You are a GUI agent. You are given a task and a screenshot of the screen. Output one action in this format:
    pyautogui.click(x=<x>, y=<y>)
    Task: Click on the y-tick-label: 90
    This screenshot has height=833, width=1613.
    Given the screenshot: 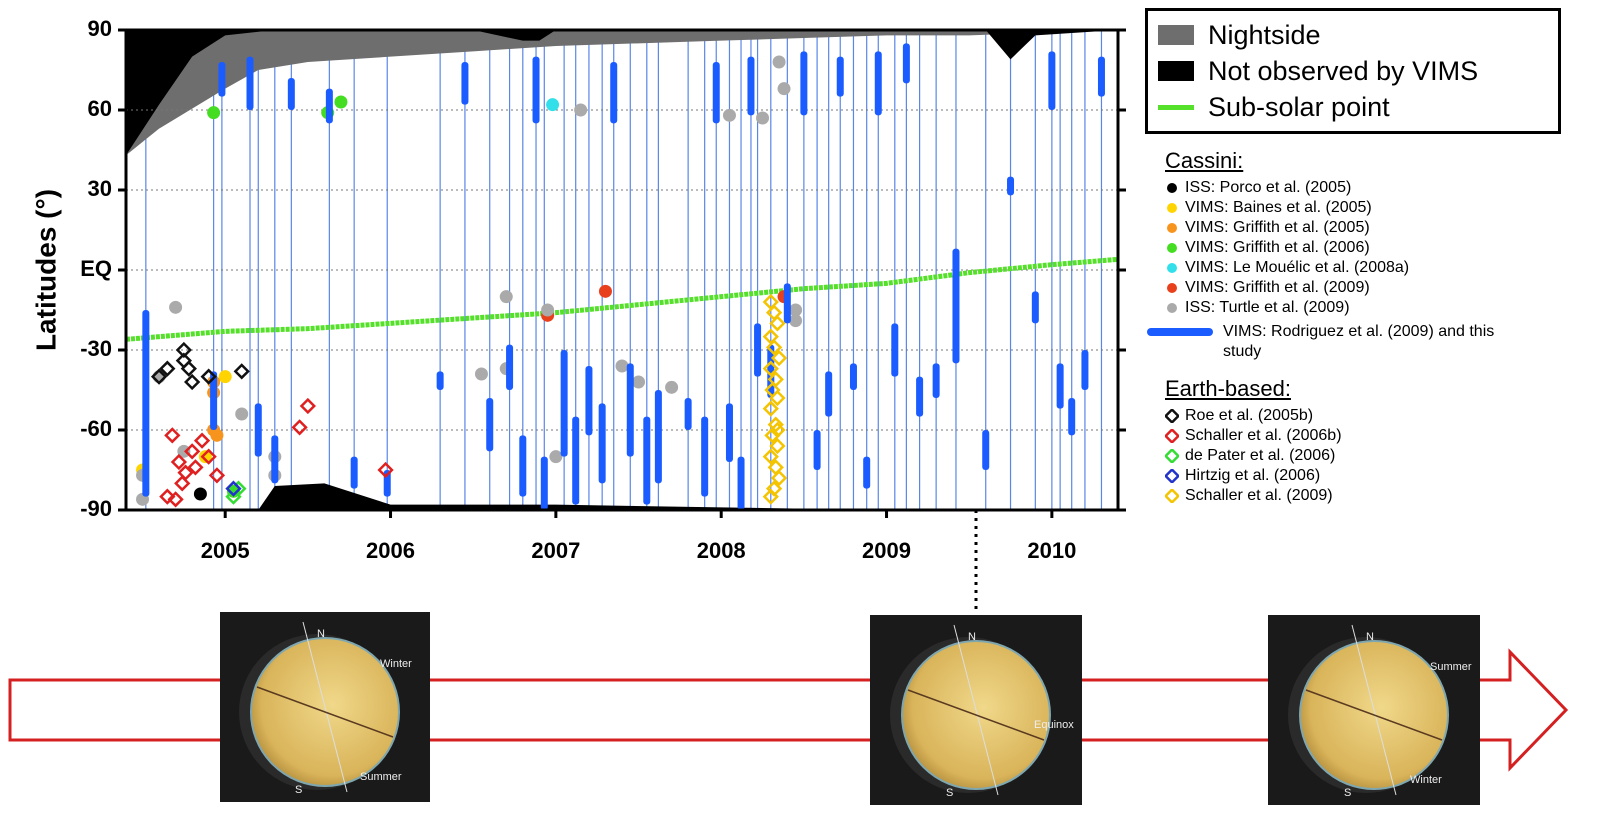 What is the action you would take?
    pyautogui.click(x=100, y=28)
    